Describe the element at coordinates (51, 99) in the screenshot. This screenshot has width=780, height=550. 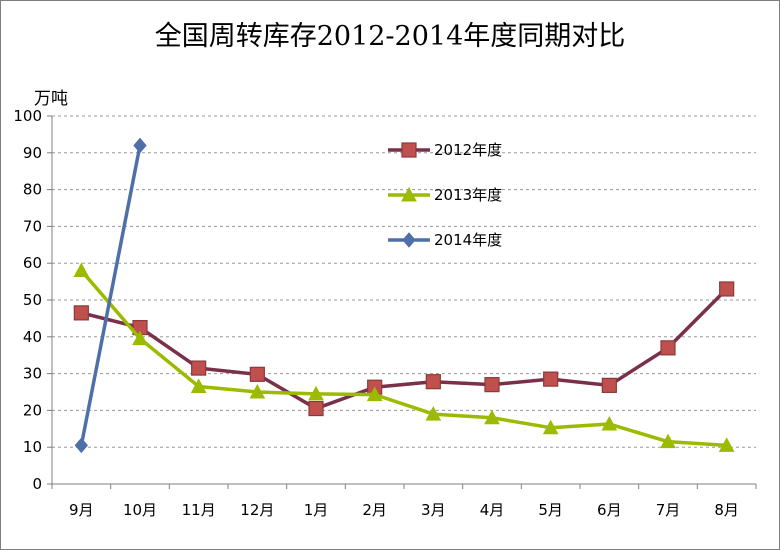
I see `y-axis-unit-label: 万吨` at that location.